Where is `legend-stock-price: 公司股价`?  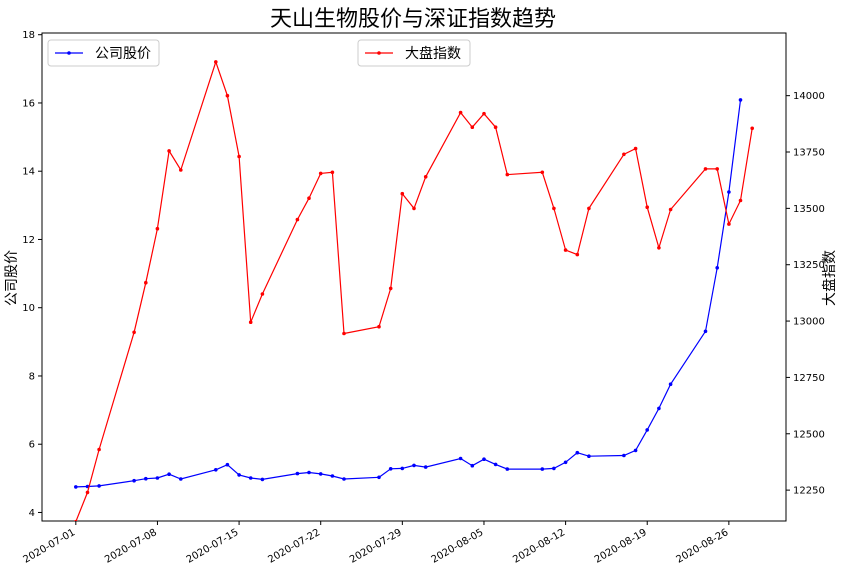 legend-stock-price: 公司股价 is located at coordinates (103, 53).